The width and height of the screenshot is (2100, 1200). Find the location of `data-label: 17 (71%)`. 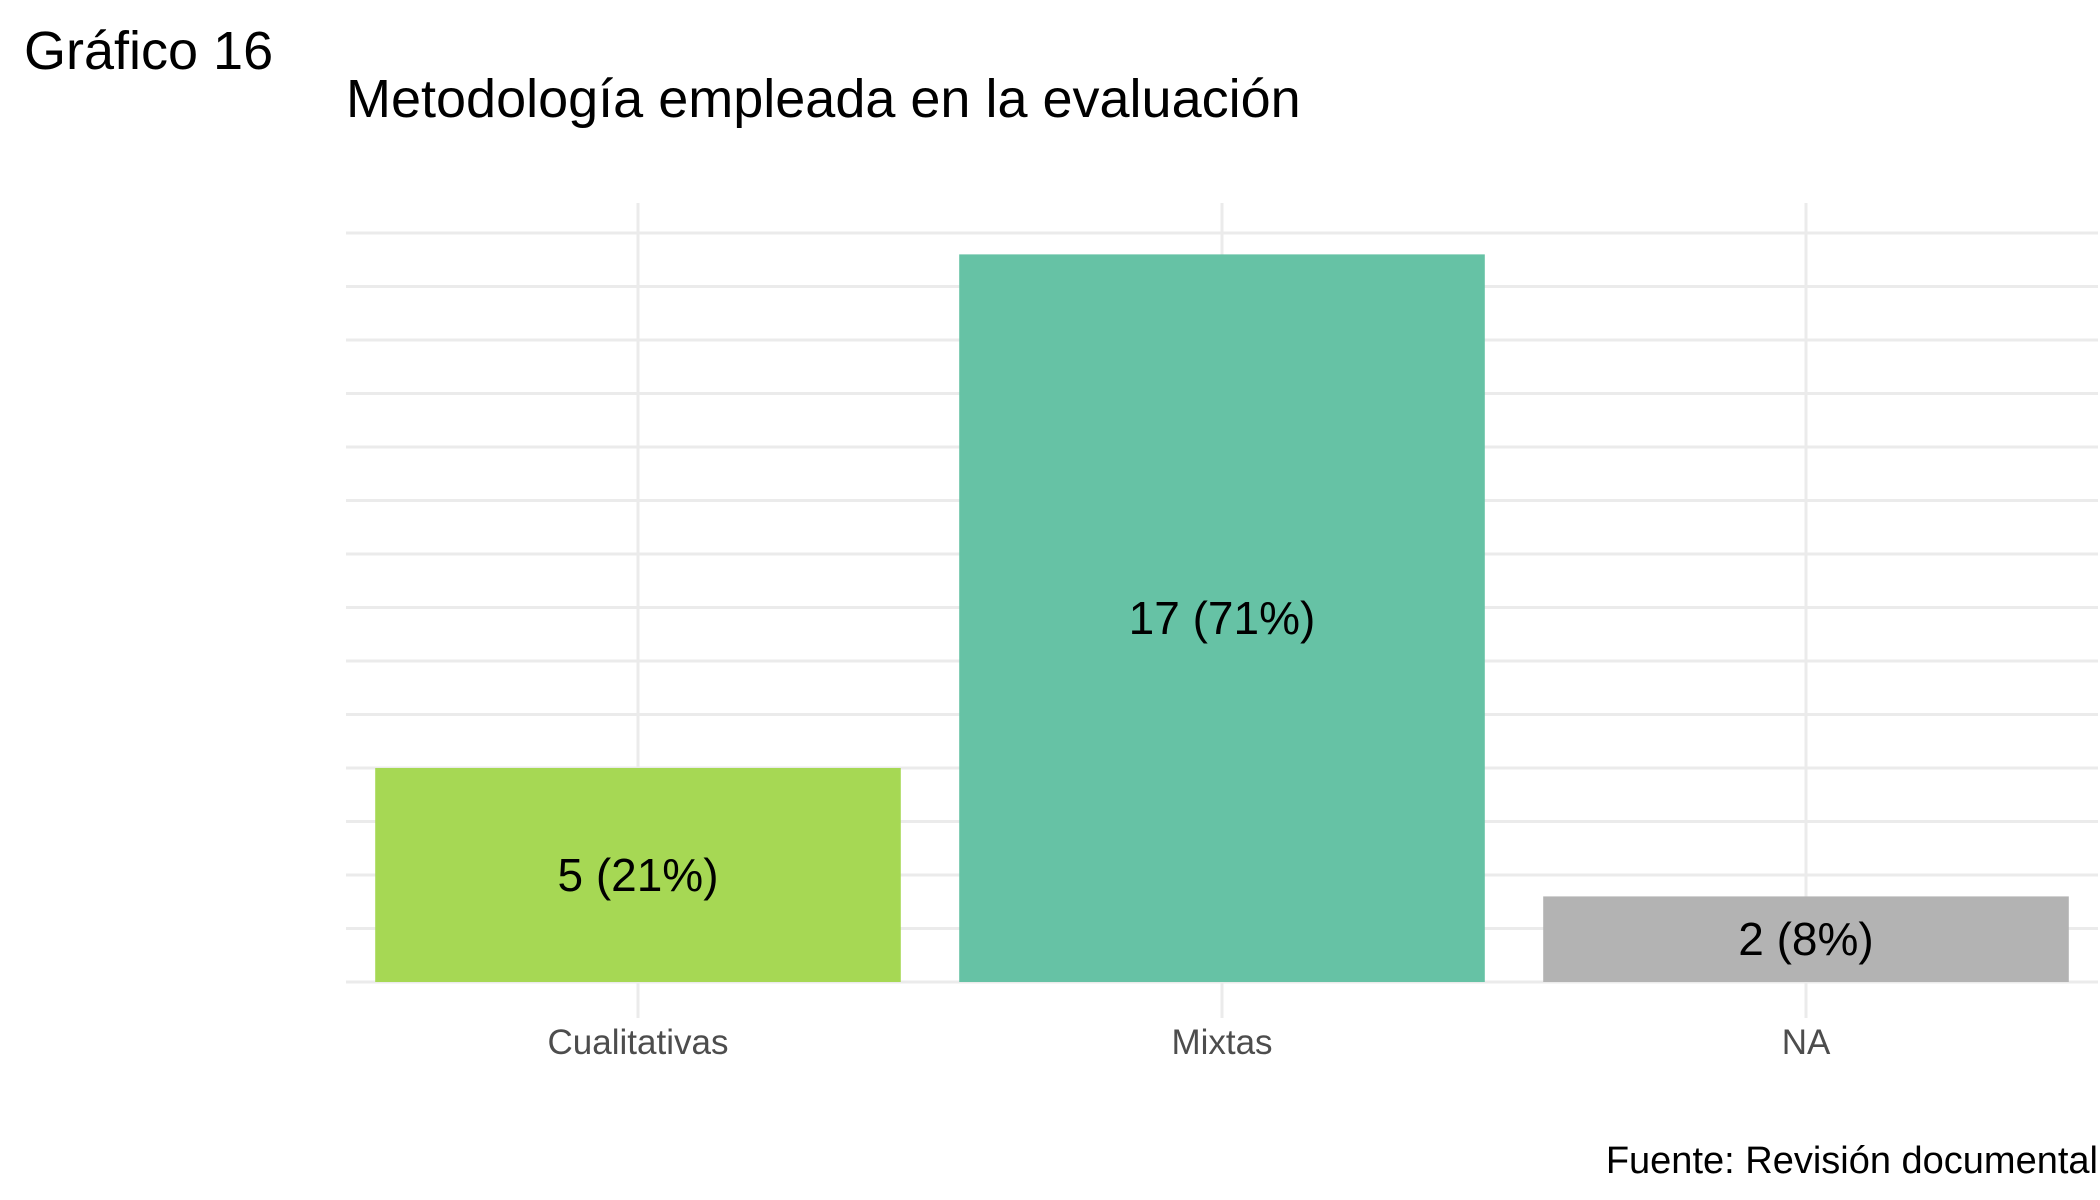

data-label: 17 (71%) is located at coordinates (1222, 618).